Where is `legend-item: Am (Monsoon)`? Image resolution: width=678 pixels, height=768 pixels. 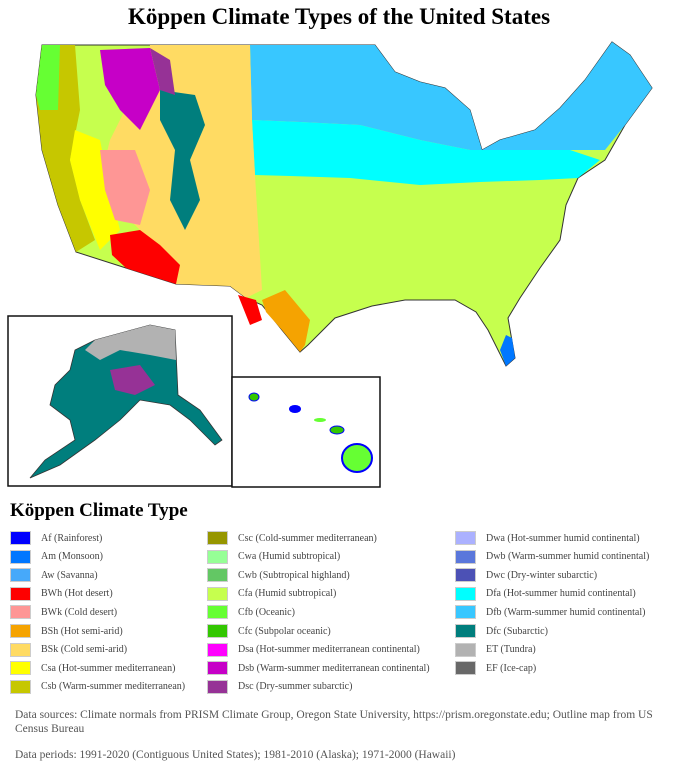
legend-item: Am (Monsoon) is located at coordinates (56, 557).